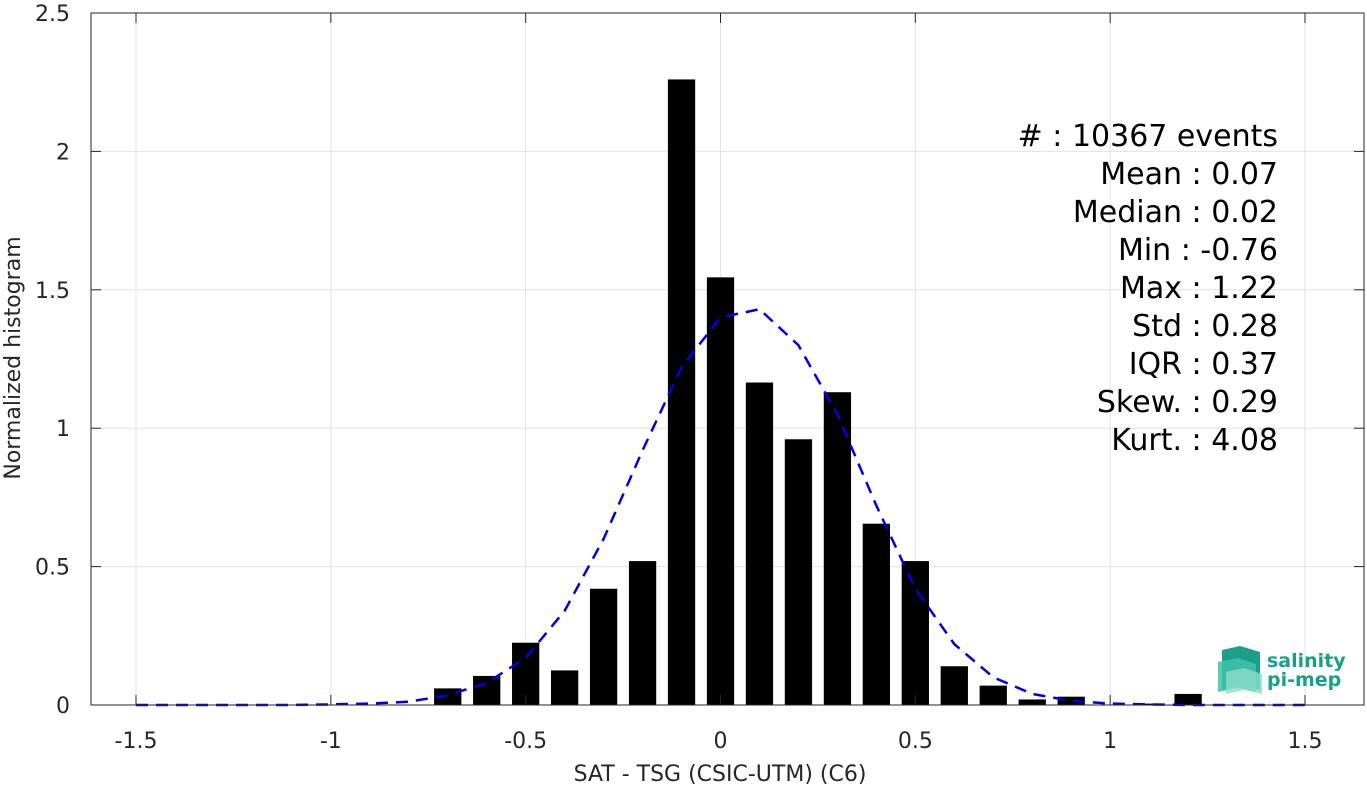 Image resolution: width=1367 pixels, height=785 pixels. What do you see at coordinates (136, 741) in the screenshot?
I see `x-tick-label-0: -1.5` at bounding box center [136, 741].